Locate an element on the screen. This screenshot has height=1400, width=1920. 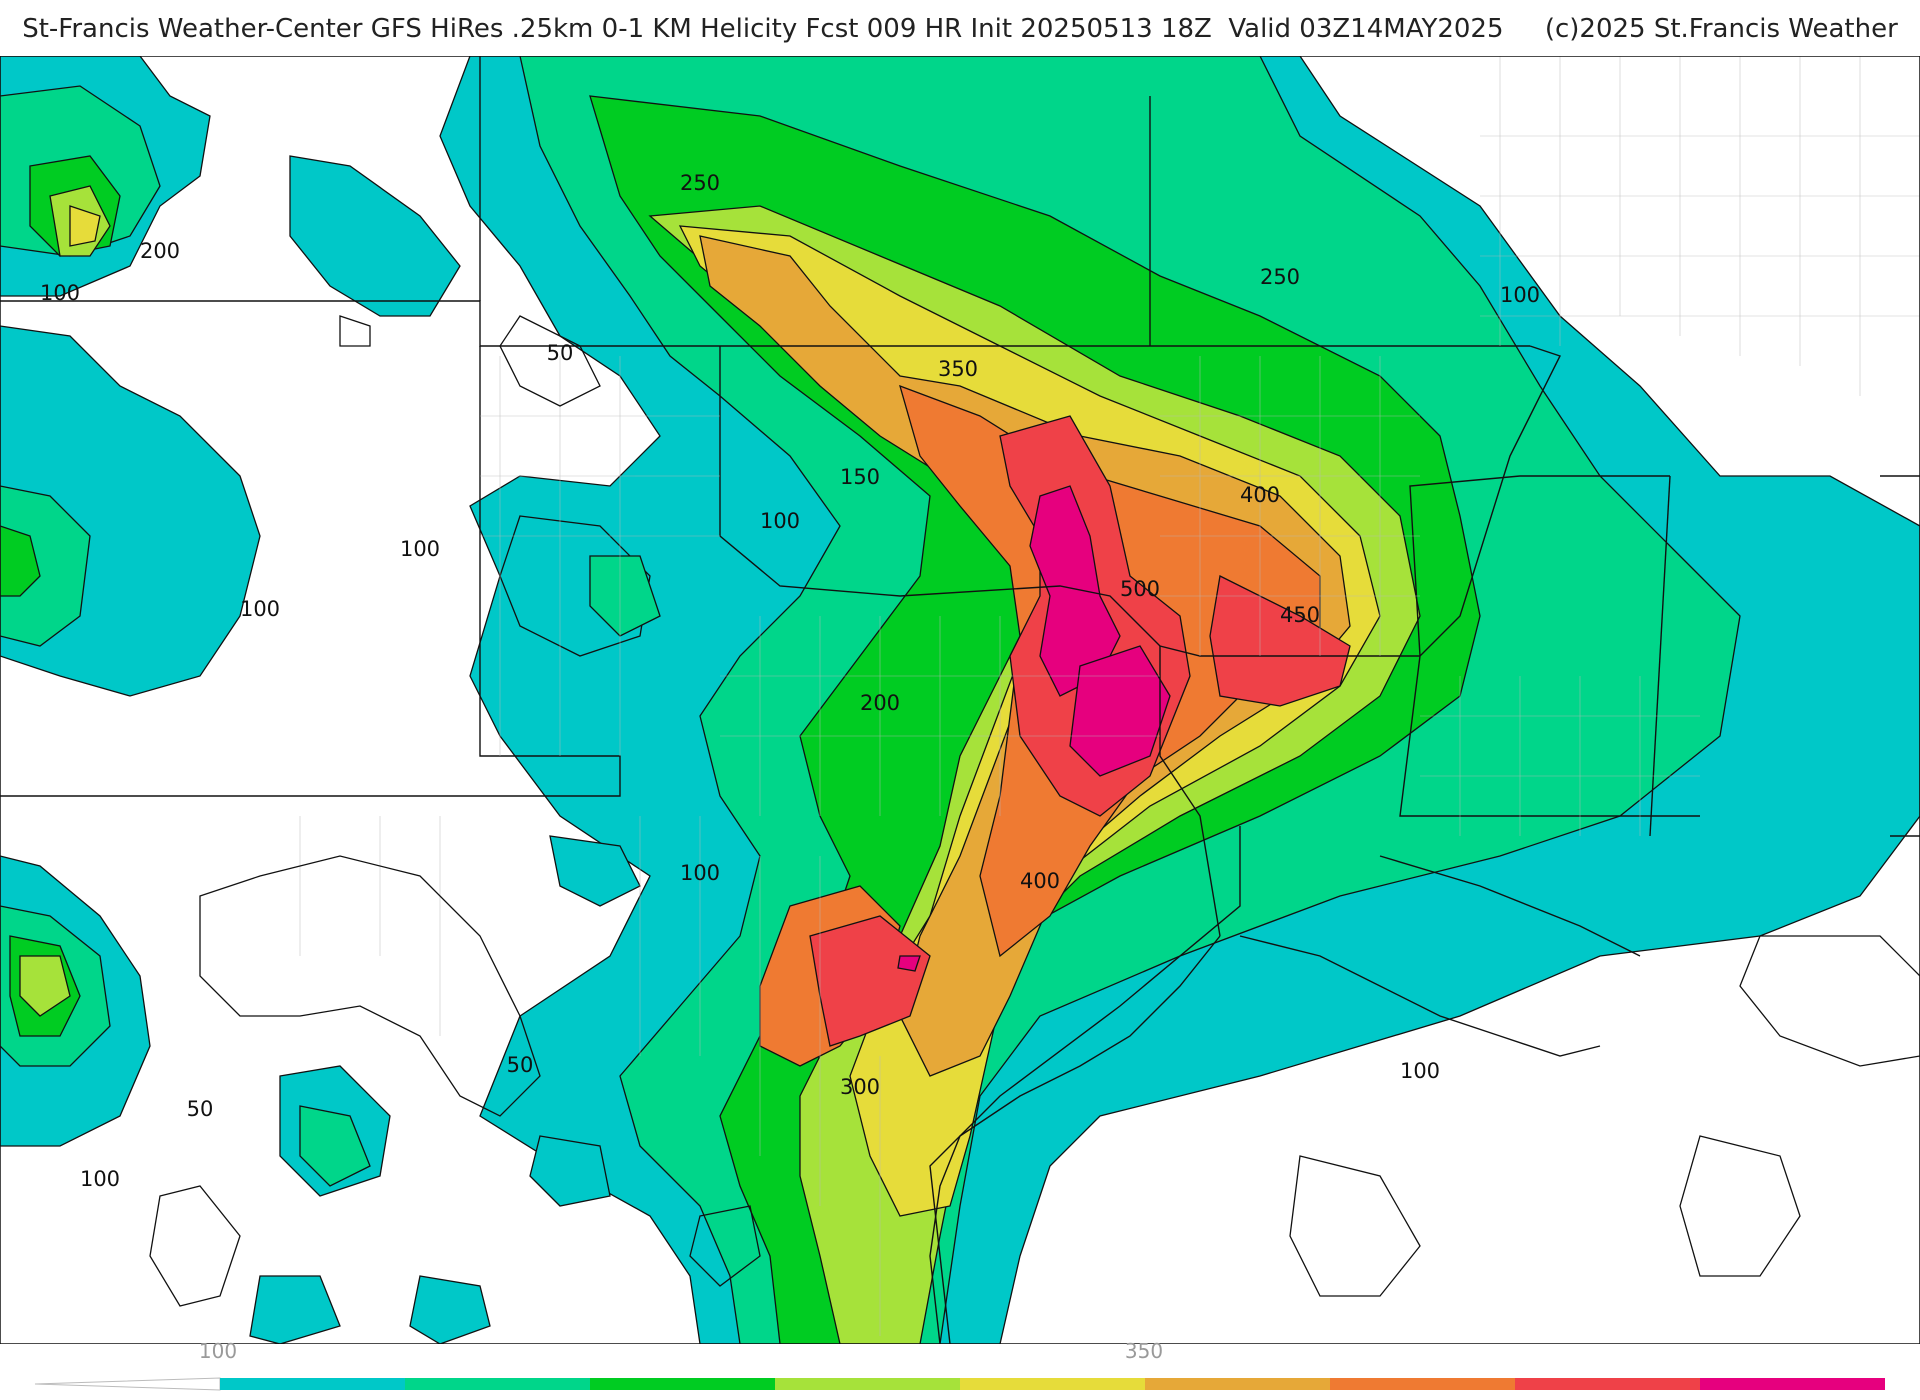
shade-magenta is located at coordinates (1034, 728).